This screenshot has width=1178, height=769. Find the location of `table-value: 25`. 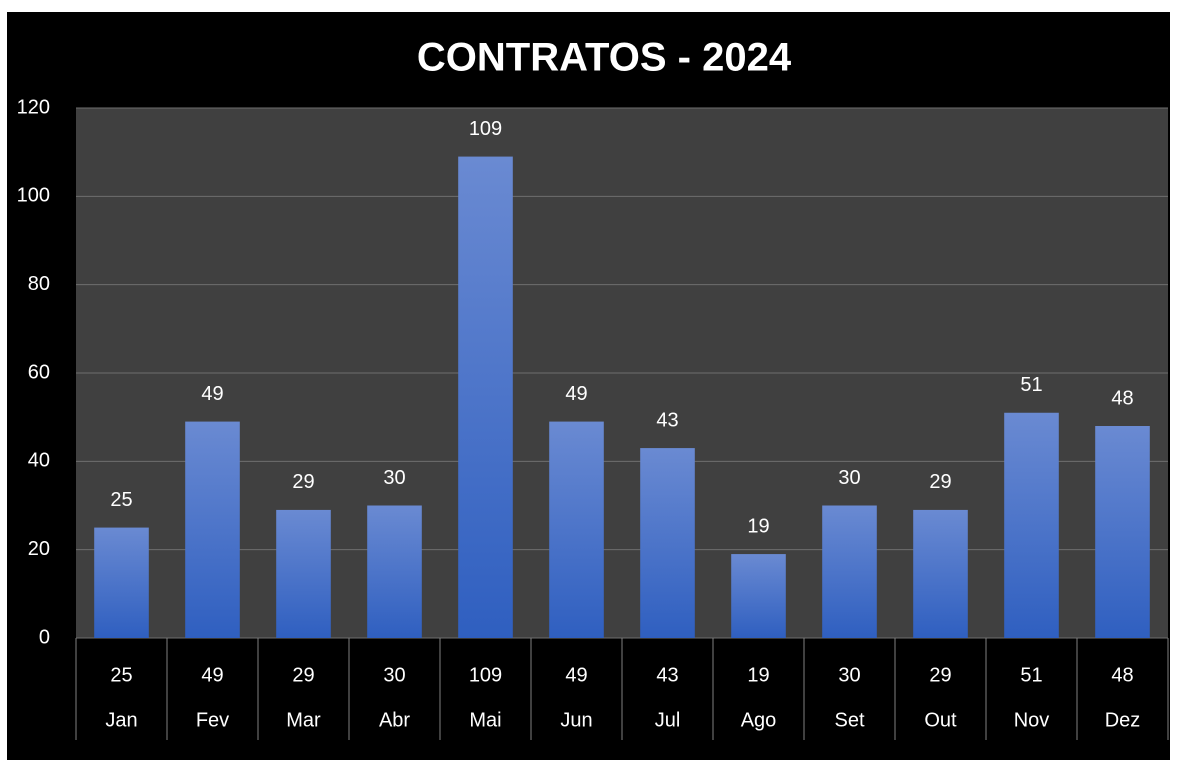

table-value: 25 is located at coordinates (121, 675).